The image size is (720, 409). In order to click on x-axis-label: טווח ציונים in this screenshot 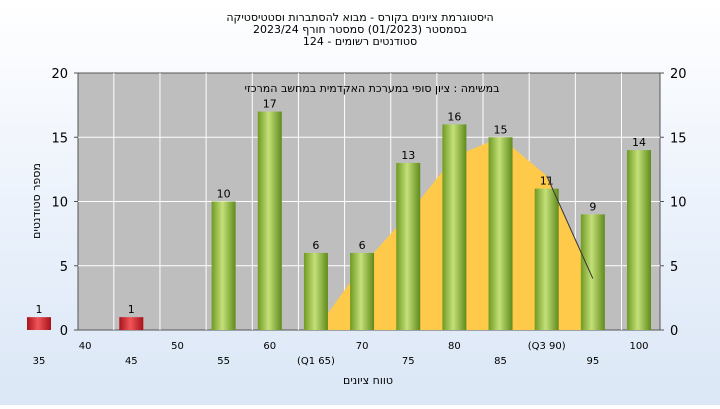, I will do `click(368, 380)`.